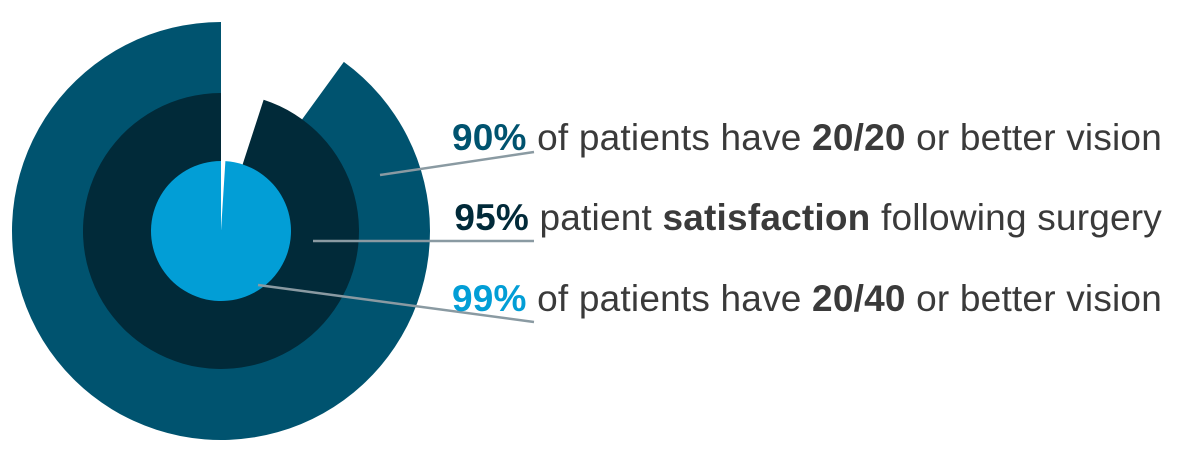 Image resolution: width=1200 pixels, height=463 pixels. What do you see at coordinates (489, 137) in the screenshot?
I see `stat-percent-outer: 90%` at bounding box center [489, 137].